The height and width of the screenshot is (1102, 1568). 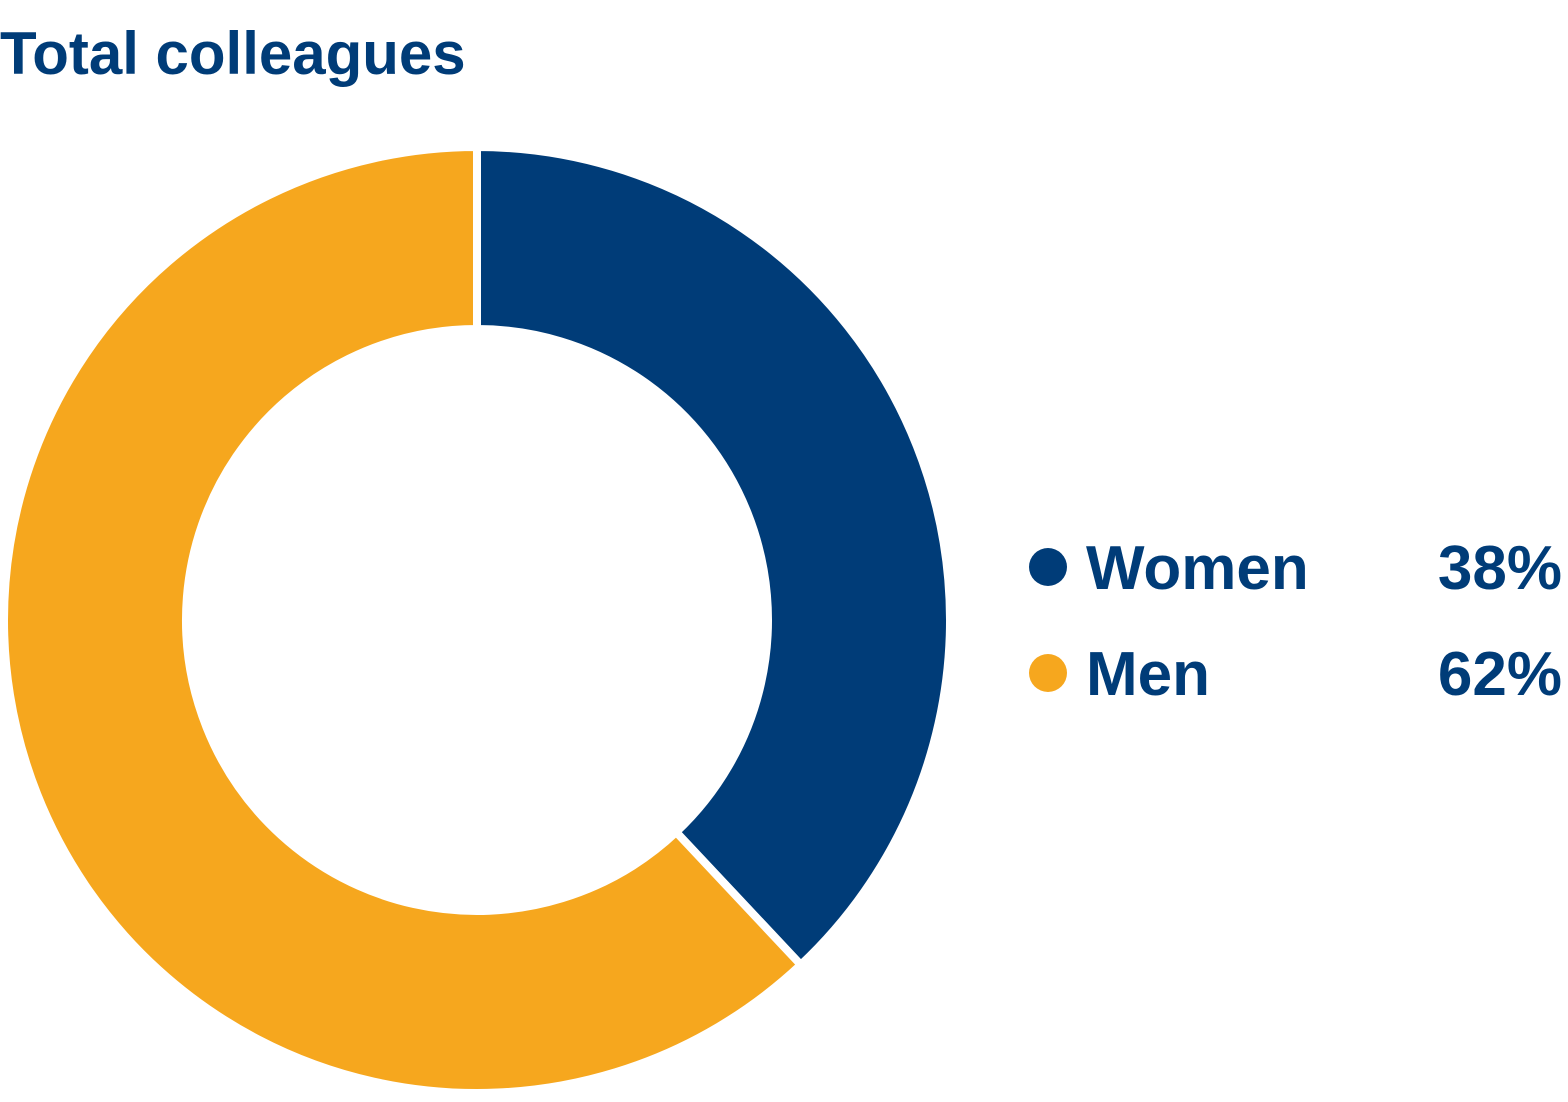 What do you see at coordinates (233, 53) in the screenshot?
I see `chart-title: Total colleagues` at bounding box center [233, 53].